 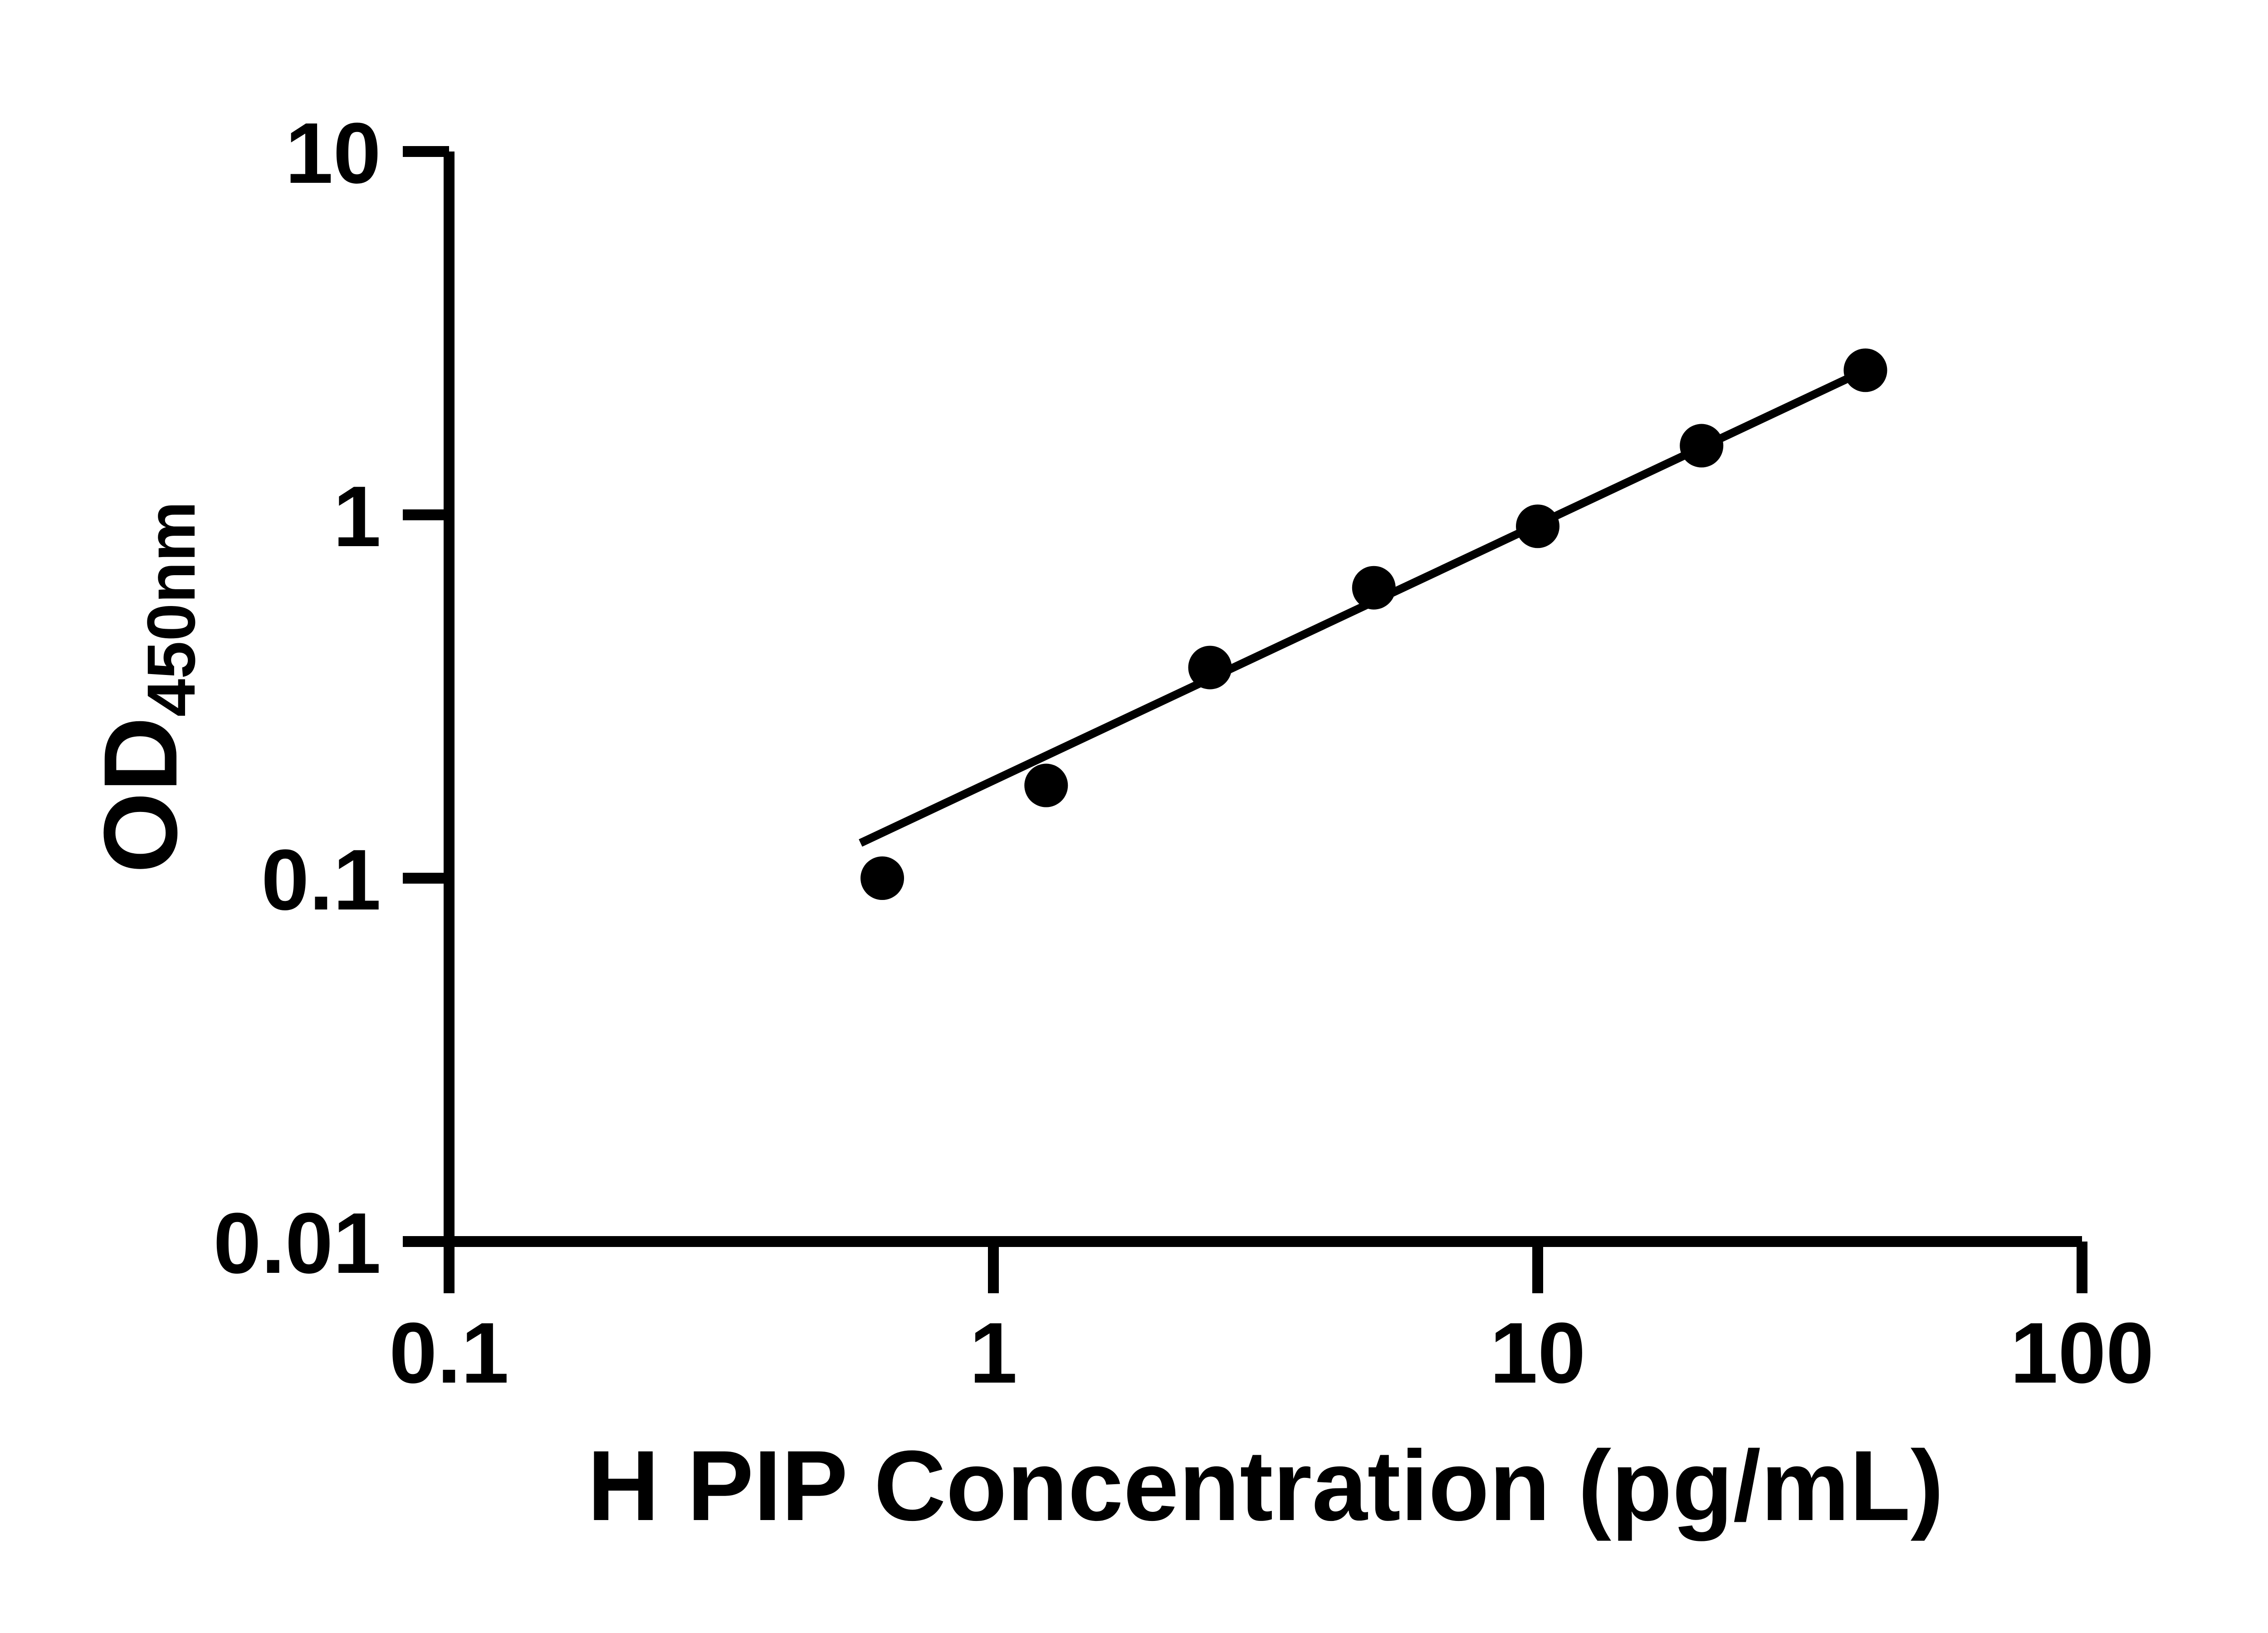 I want to click on y-axis-title-main: OD, so click(x=140, y=795).